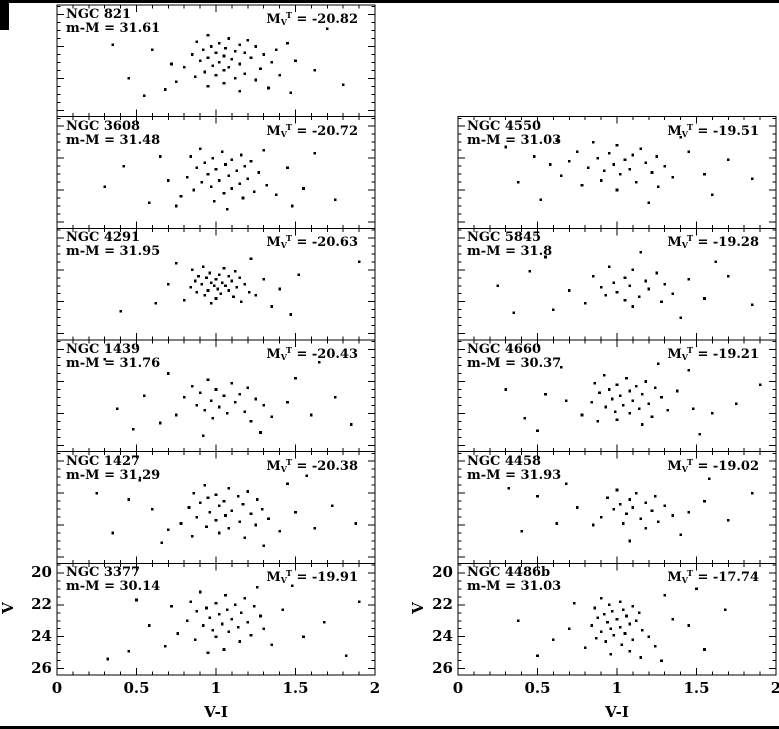  What do you see at coordinates (514, 475) in the screenshot?
I see `distance-modulus: m-M = 31.93` at bounding box center [514, 475].